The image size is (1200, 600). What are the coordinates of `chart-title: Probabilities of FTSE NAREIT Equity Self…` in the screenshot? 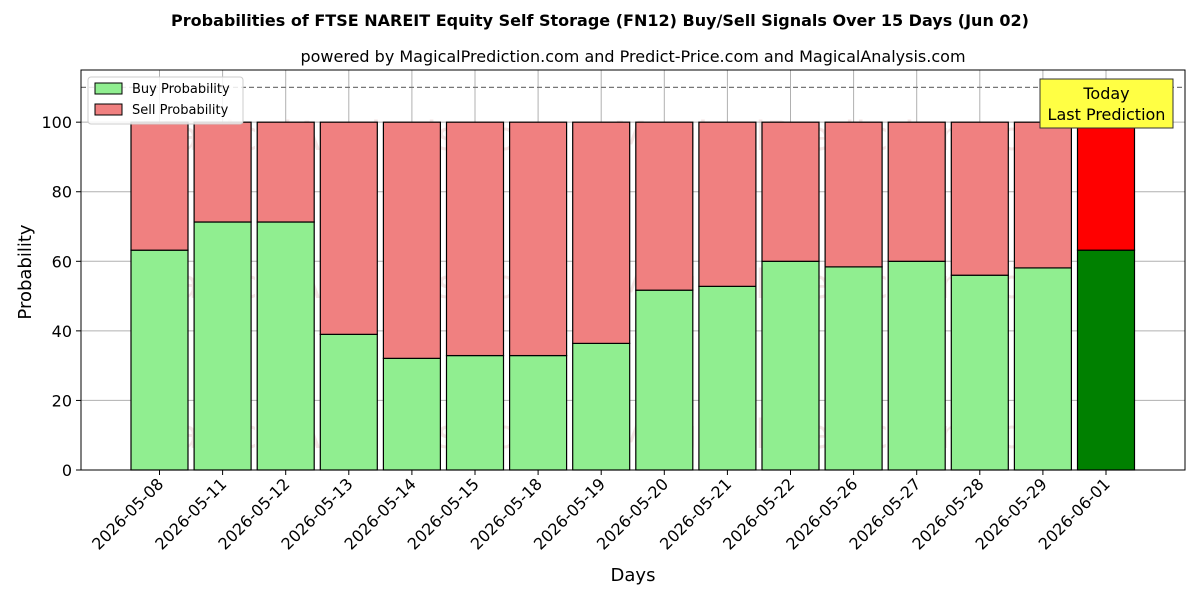 It's located at (600, 20).